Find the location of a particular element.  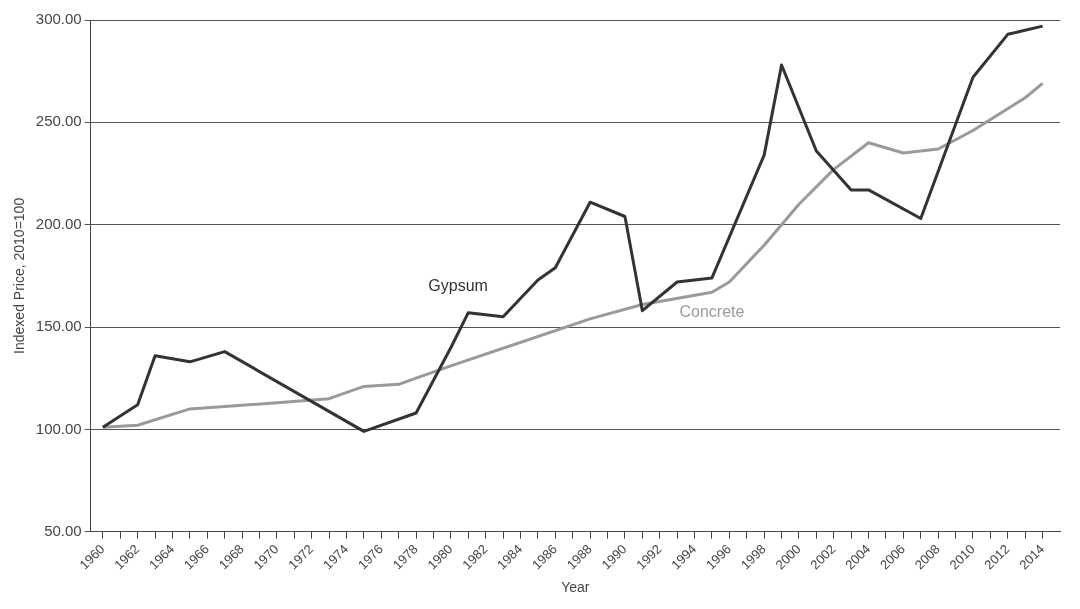

y-tick-label: 150.00 is located at coordinates (58, 326).